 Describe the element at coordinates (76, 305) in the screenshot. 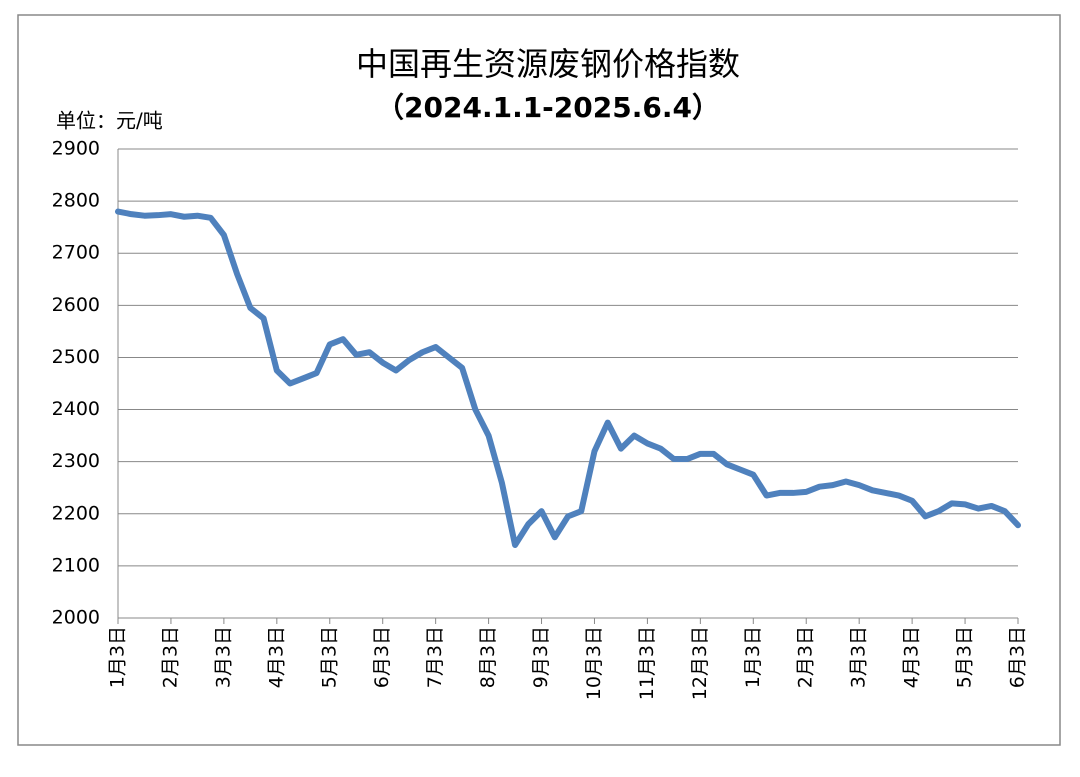

I see `y-tick-label: 2600` at that location.